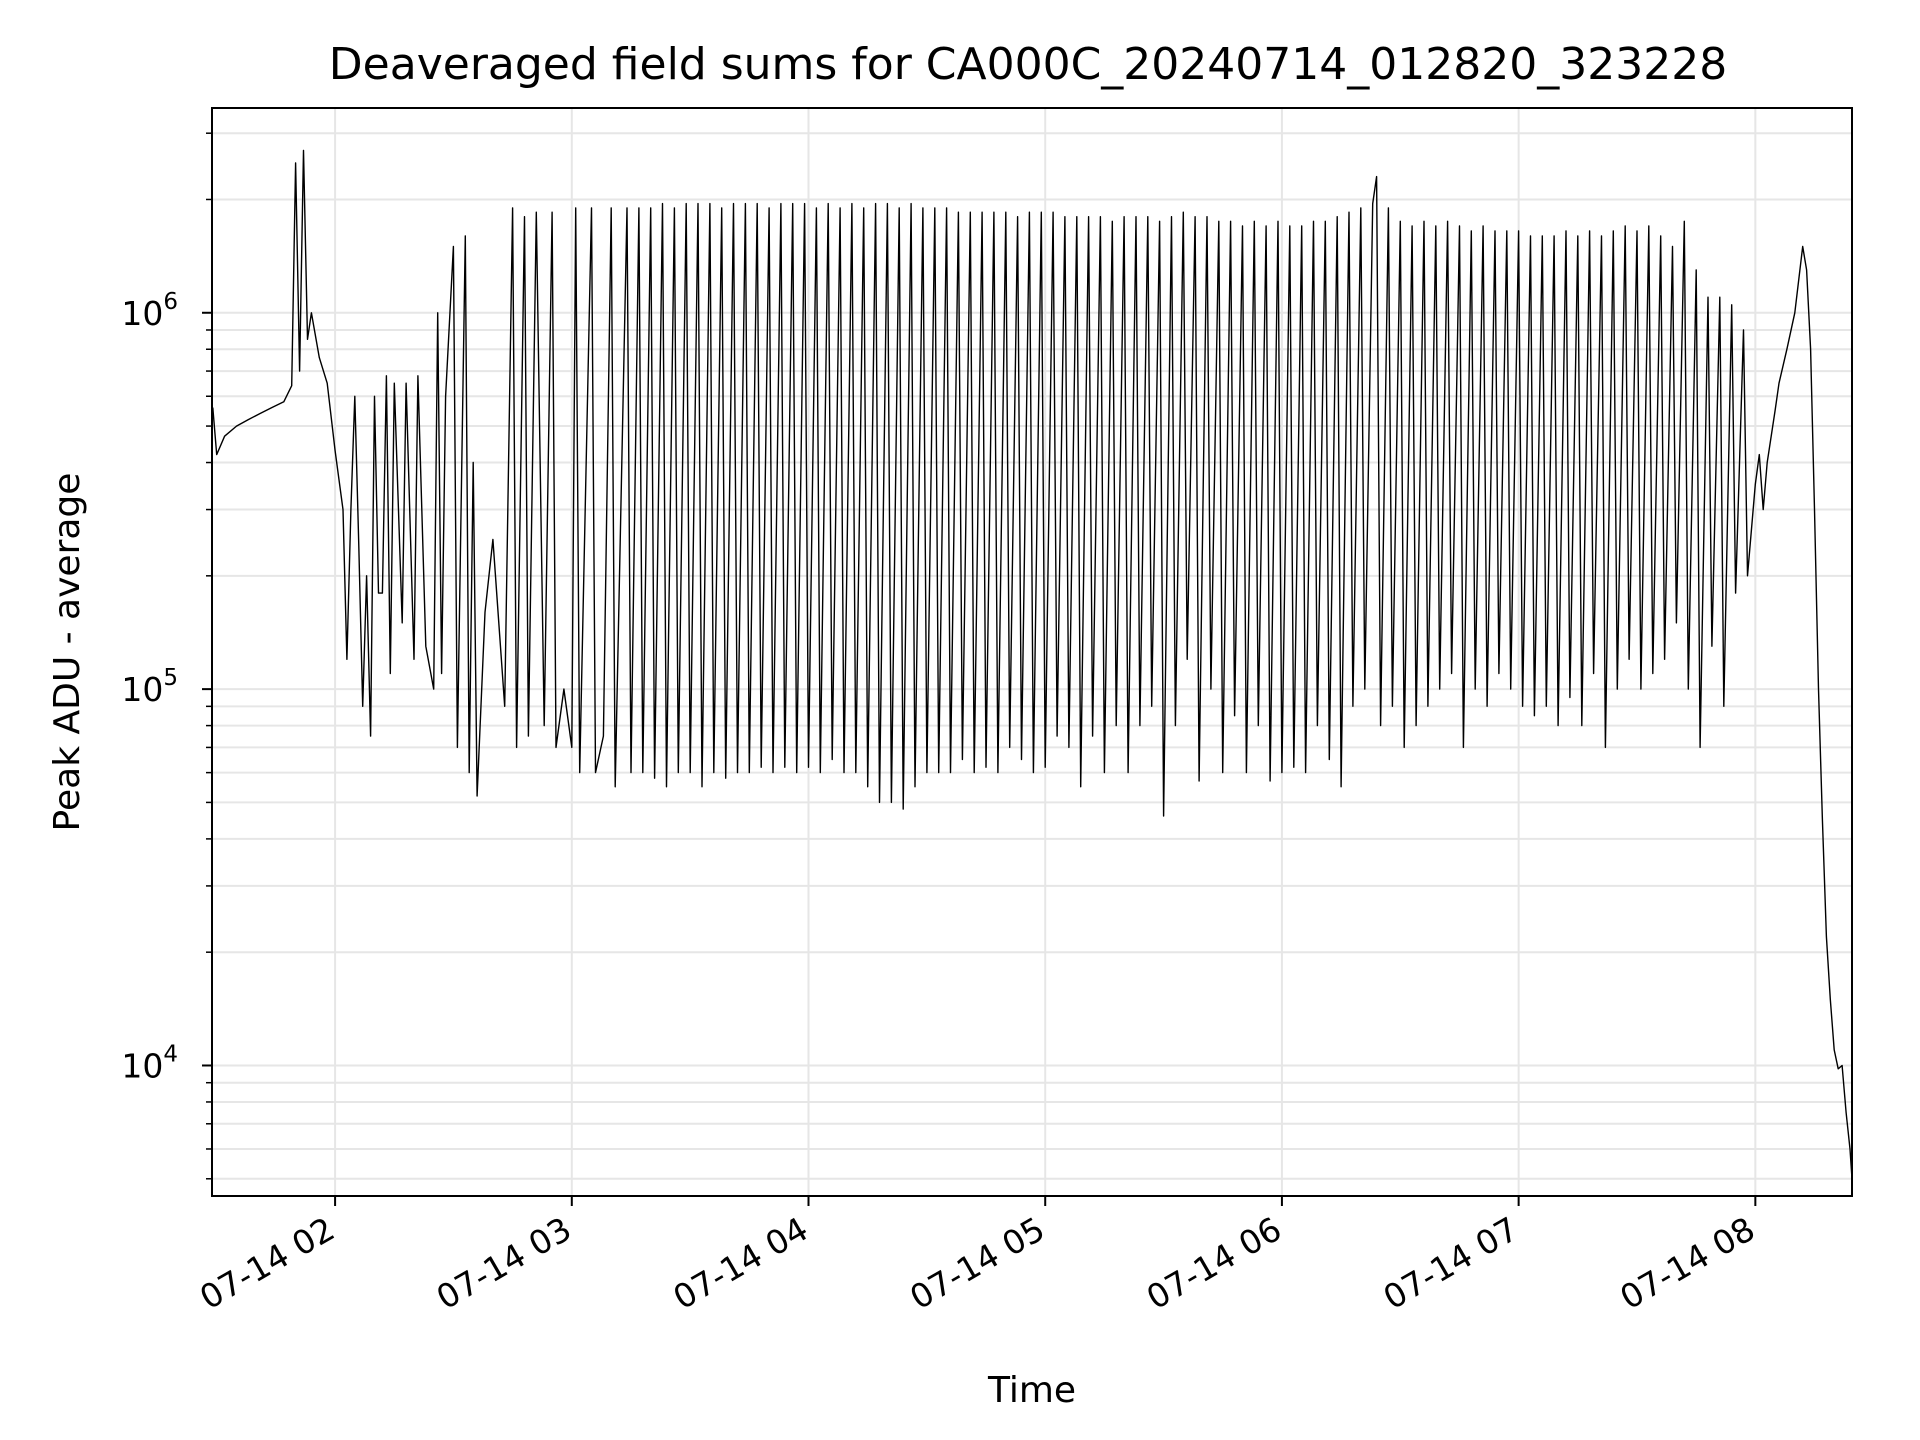 The width and height of the screenshot is (1920, 1440). Describe the element at coordinates (166, 656) in the screenshot. I see `y-axis: 10⁴ 10⁵ 10⁶` at that location.